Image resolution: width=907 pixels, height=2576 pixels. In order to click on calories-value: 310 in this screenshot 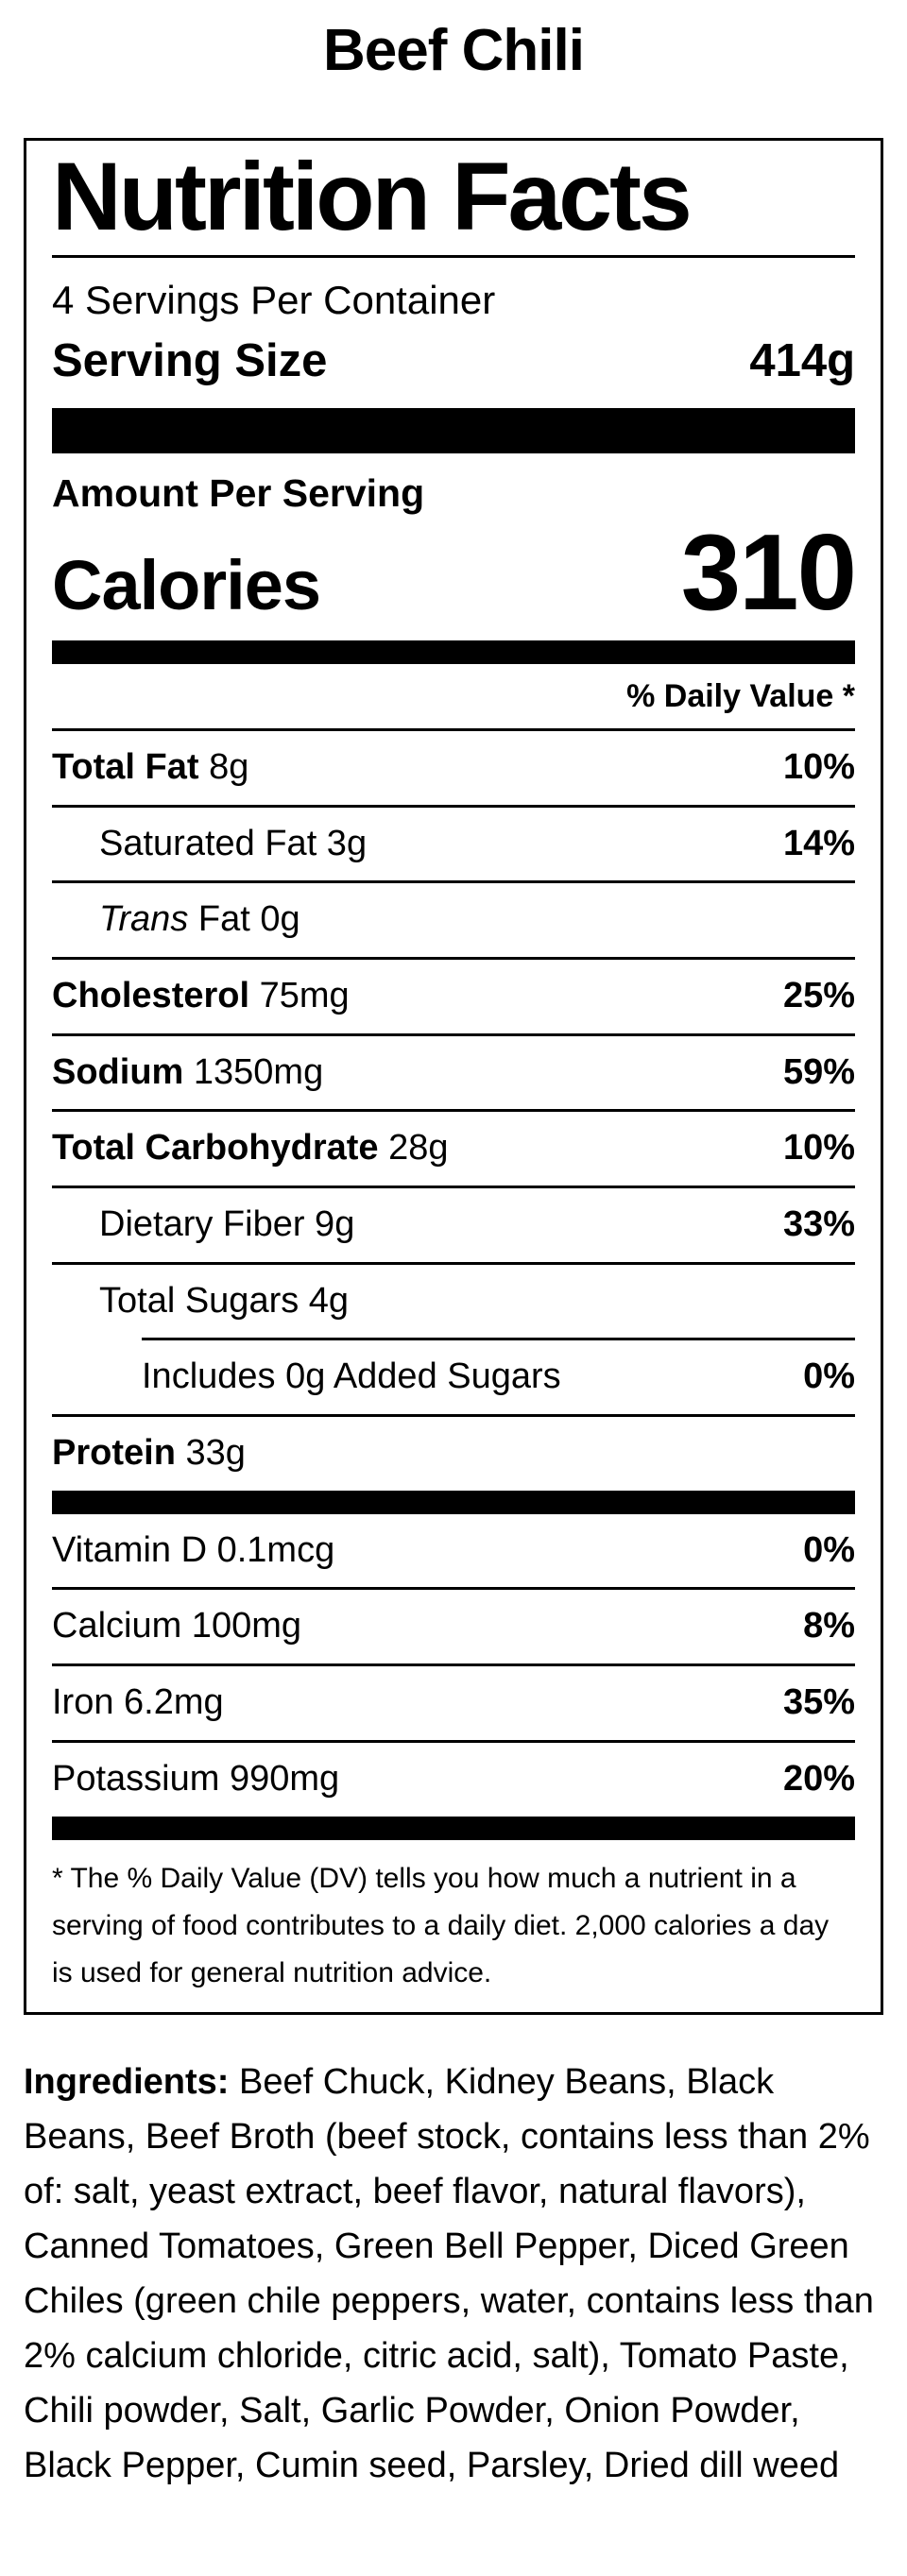, I will do `click(769, 574)`.